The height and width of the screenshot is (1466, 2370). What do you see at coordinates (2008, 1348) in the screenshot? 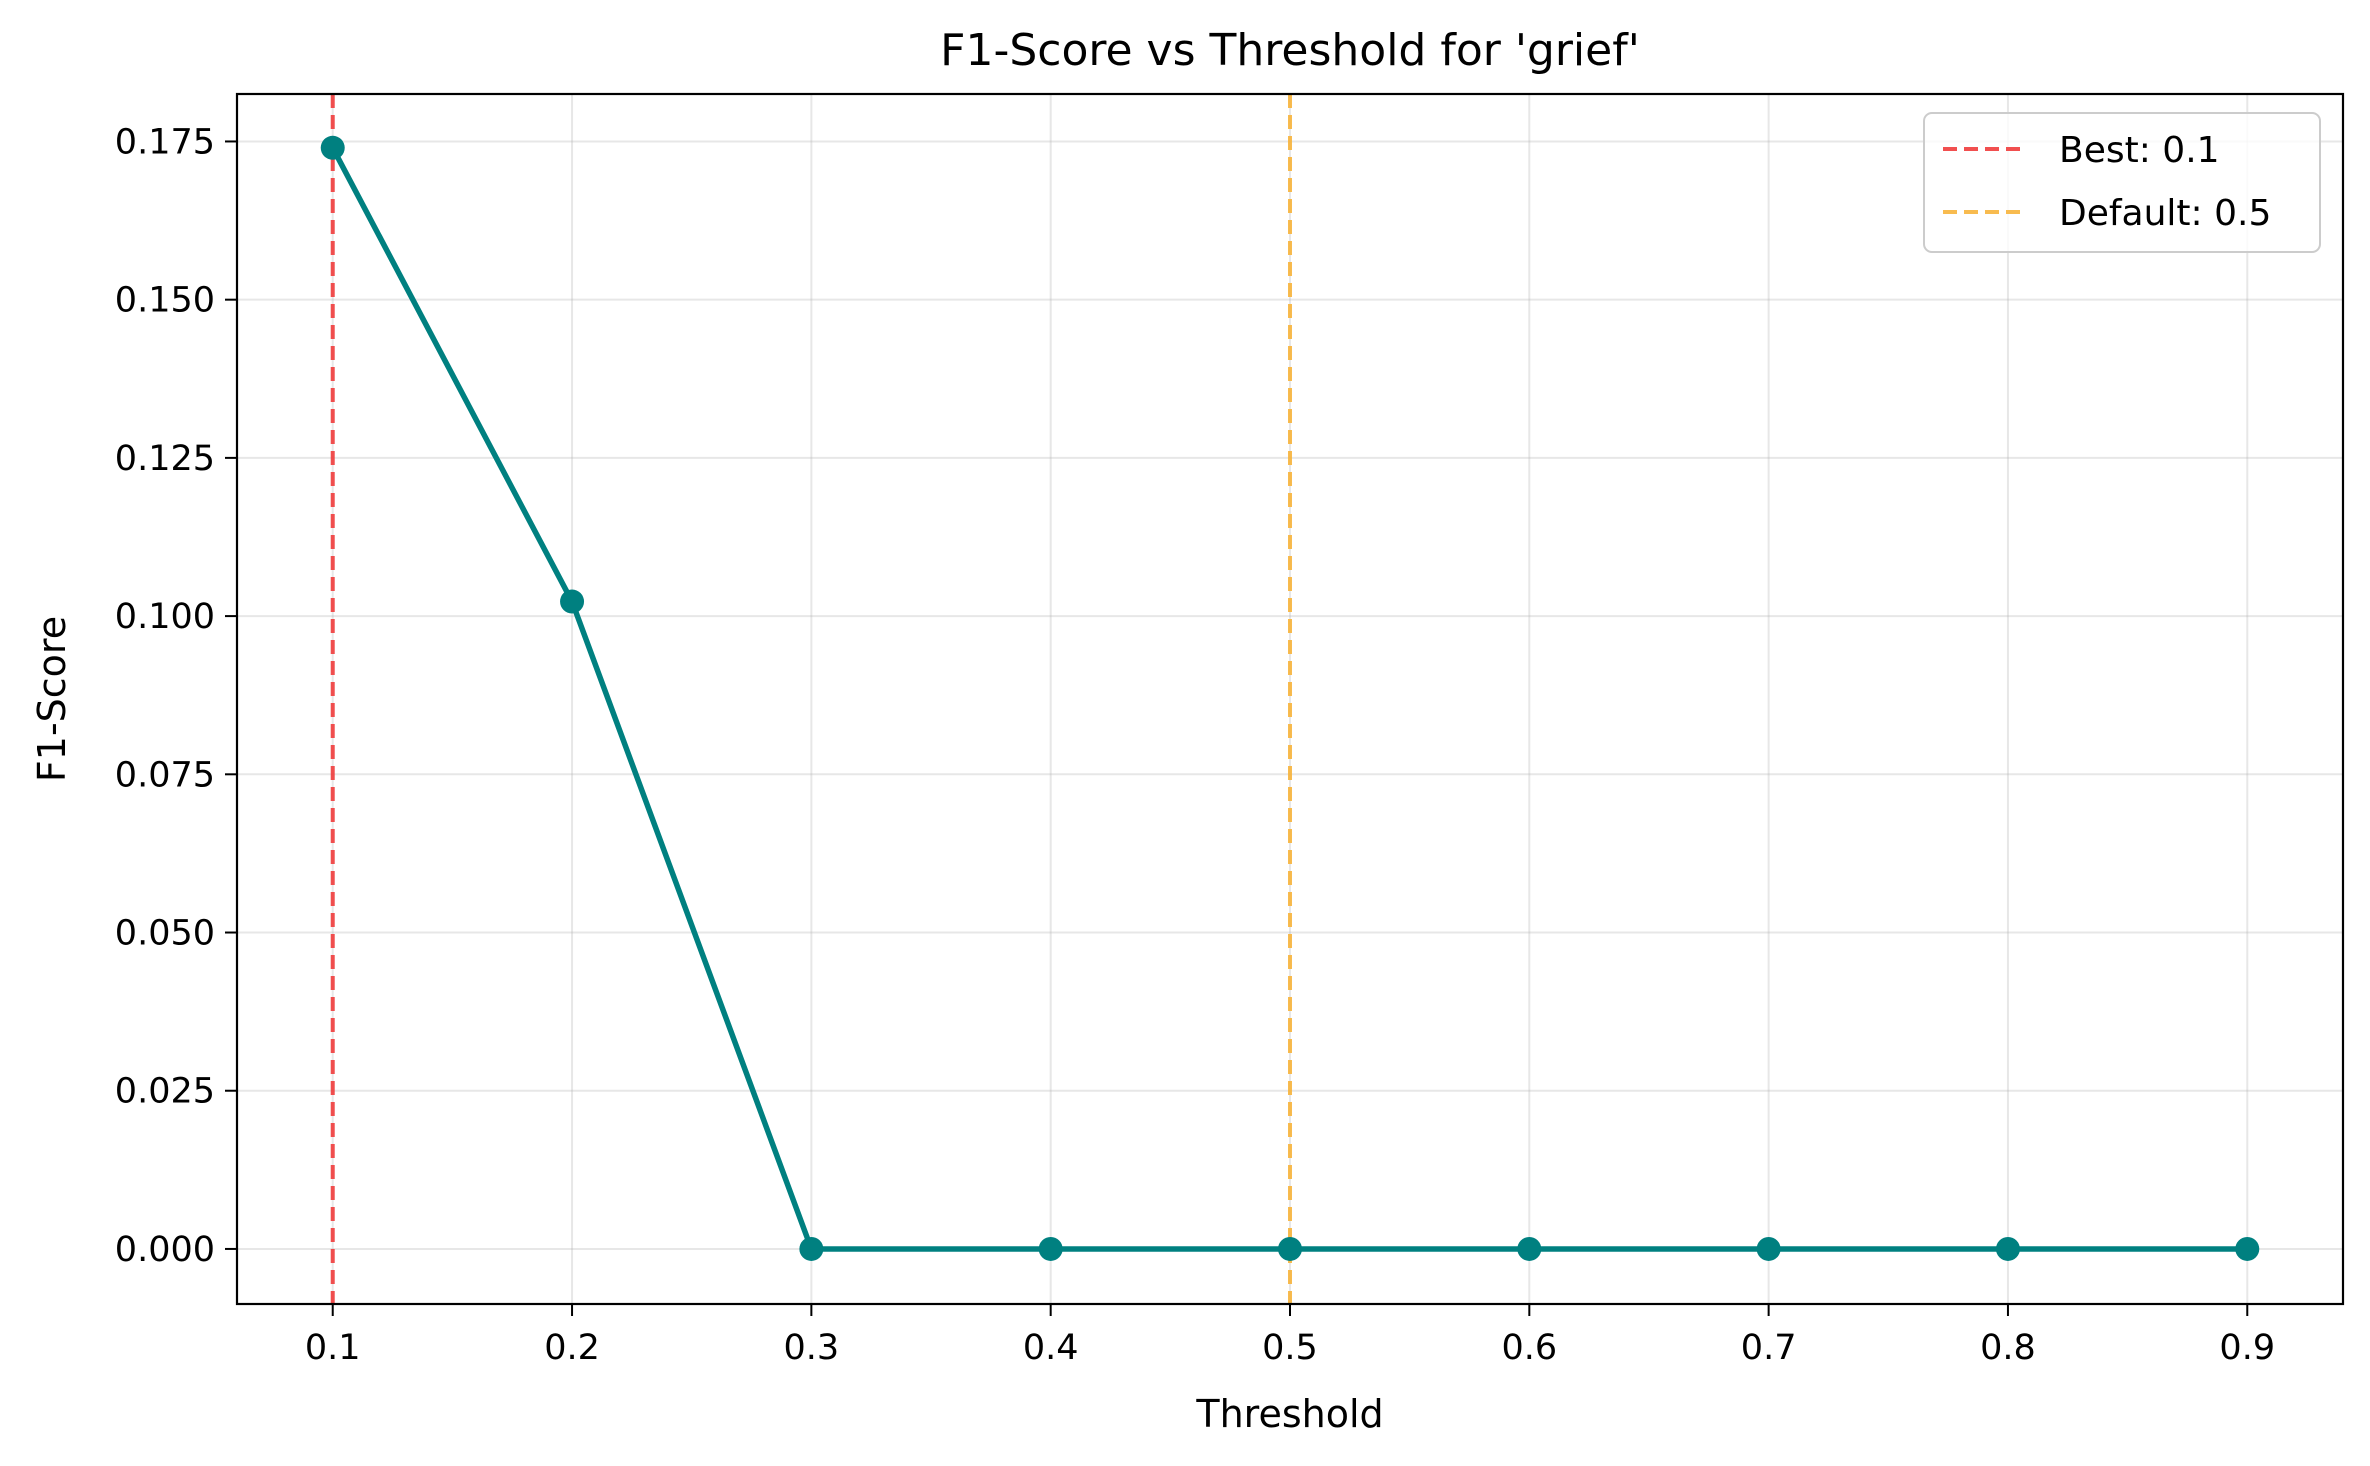
I see `x-tick-label: 0.8` at bounding box center [2008, 1348].